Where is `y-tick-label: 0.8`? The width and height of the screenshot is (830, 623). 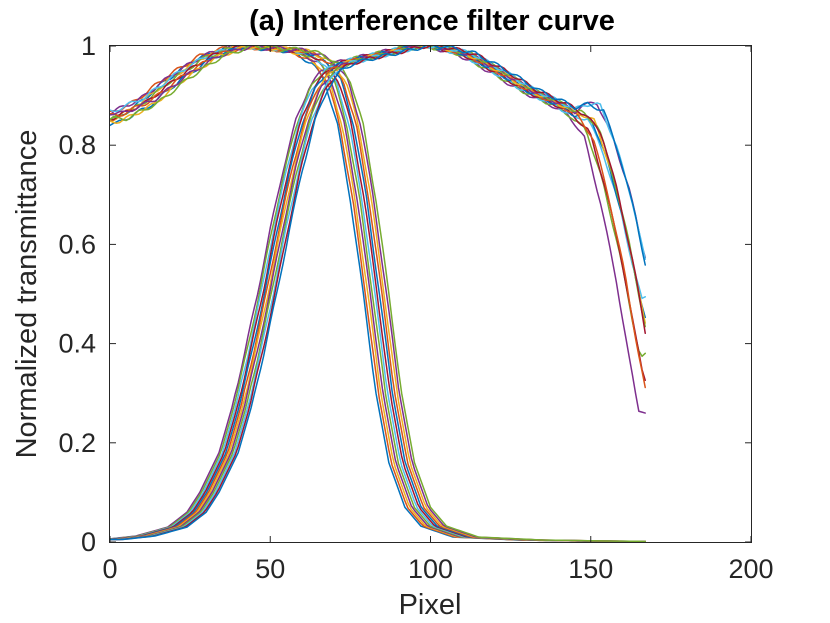 y-tick-label: 0.8 is located at coordinates (77, 145).